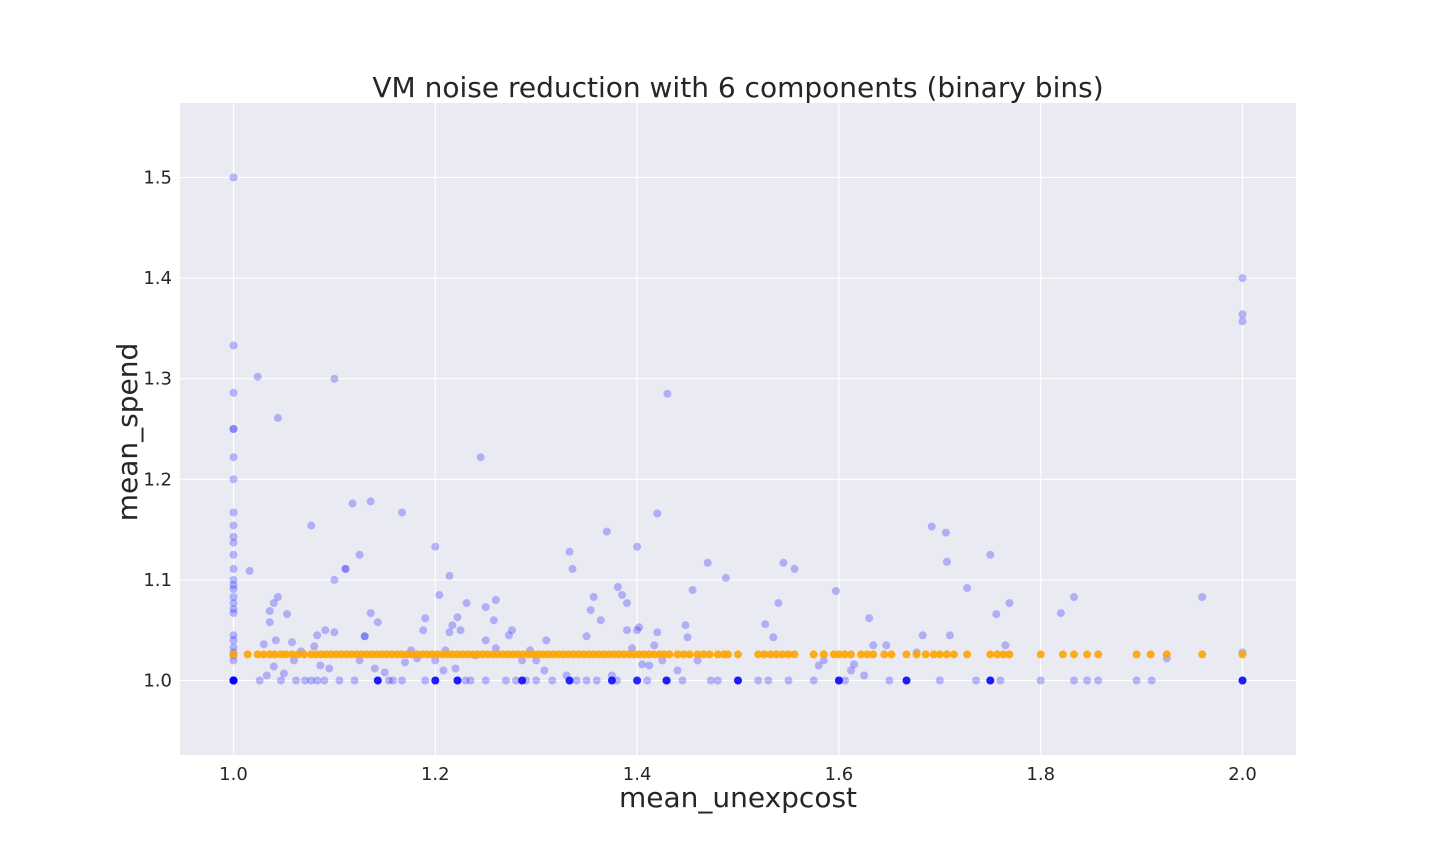 This screenshot has width=1440, height=864. Describe the element at coordinates (157, 479) in the screenshot. I see `y-tick-label: 1.2` at that location.